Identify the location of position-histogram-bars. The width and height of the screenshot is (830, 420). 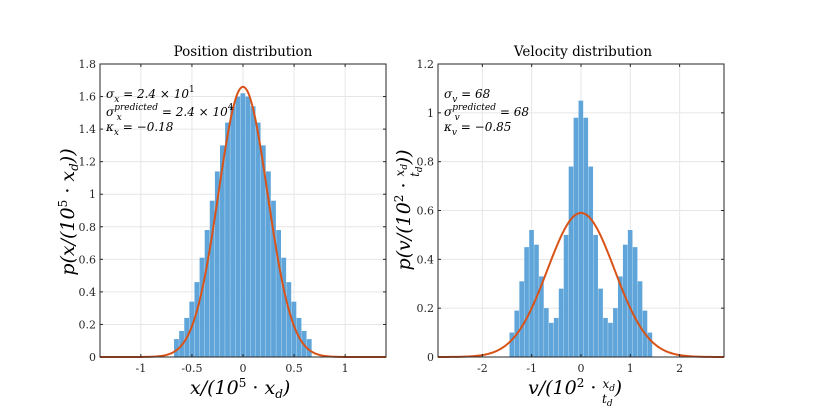
(243, 225).